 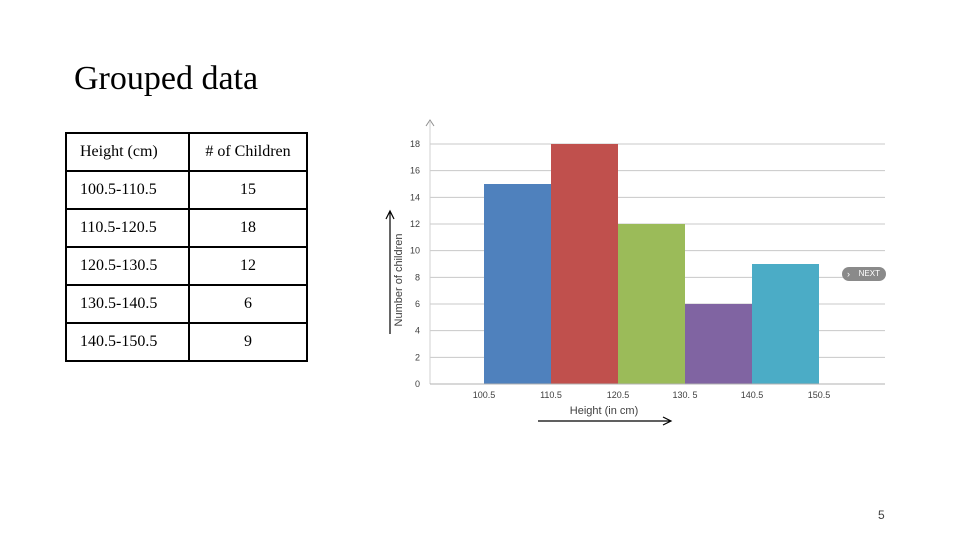 I want to click on y-tick-label: 6, so click(x=417, y=304).